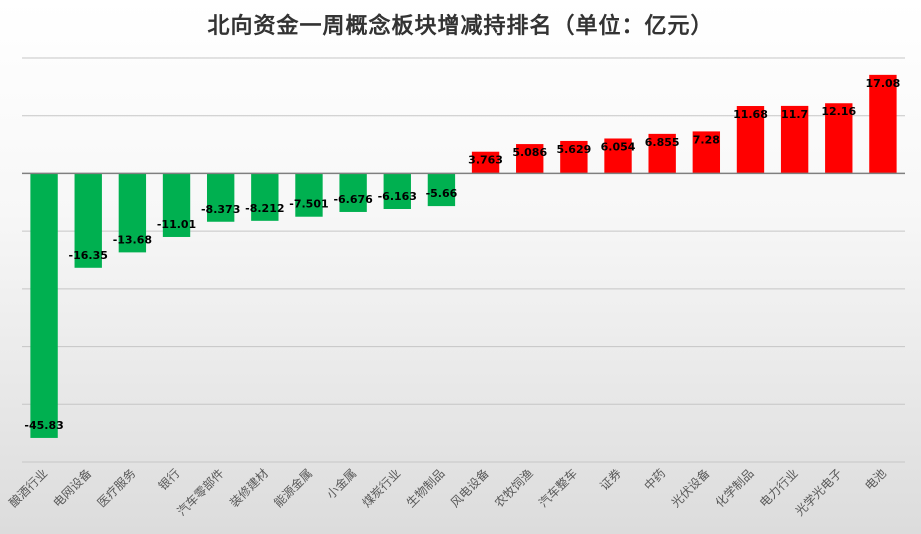 This screenshot has height=534, width=921. Describe the element at coordinates (28, 488) in the screenshot. I see `category-label-1: 酿酒行业` at that location.